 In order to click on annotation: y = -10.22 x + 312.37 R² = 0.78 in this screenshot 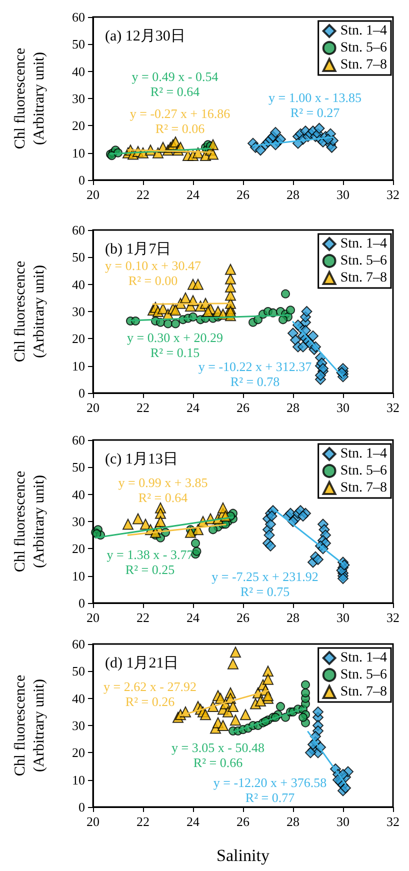, I will do `click(255, 374)`.